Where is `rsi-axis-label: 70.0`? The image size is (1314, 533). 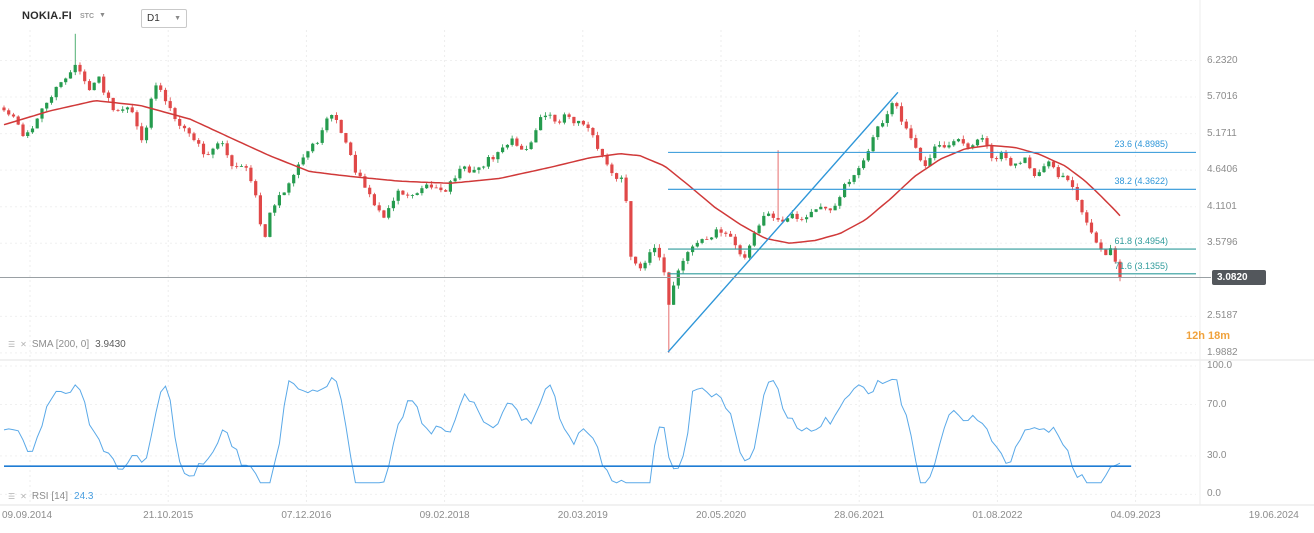
rsi-axis-label: 70.0 is located at coordinates (1217, 404).